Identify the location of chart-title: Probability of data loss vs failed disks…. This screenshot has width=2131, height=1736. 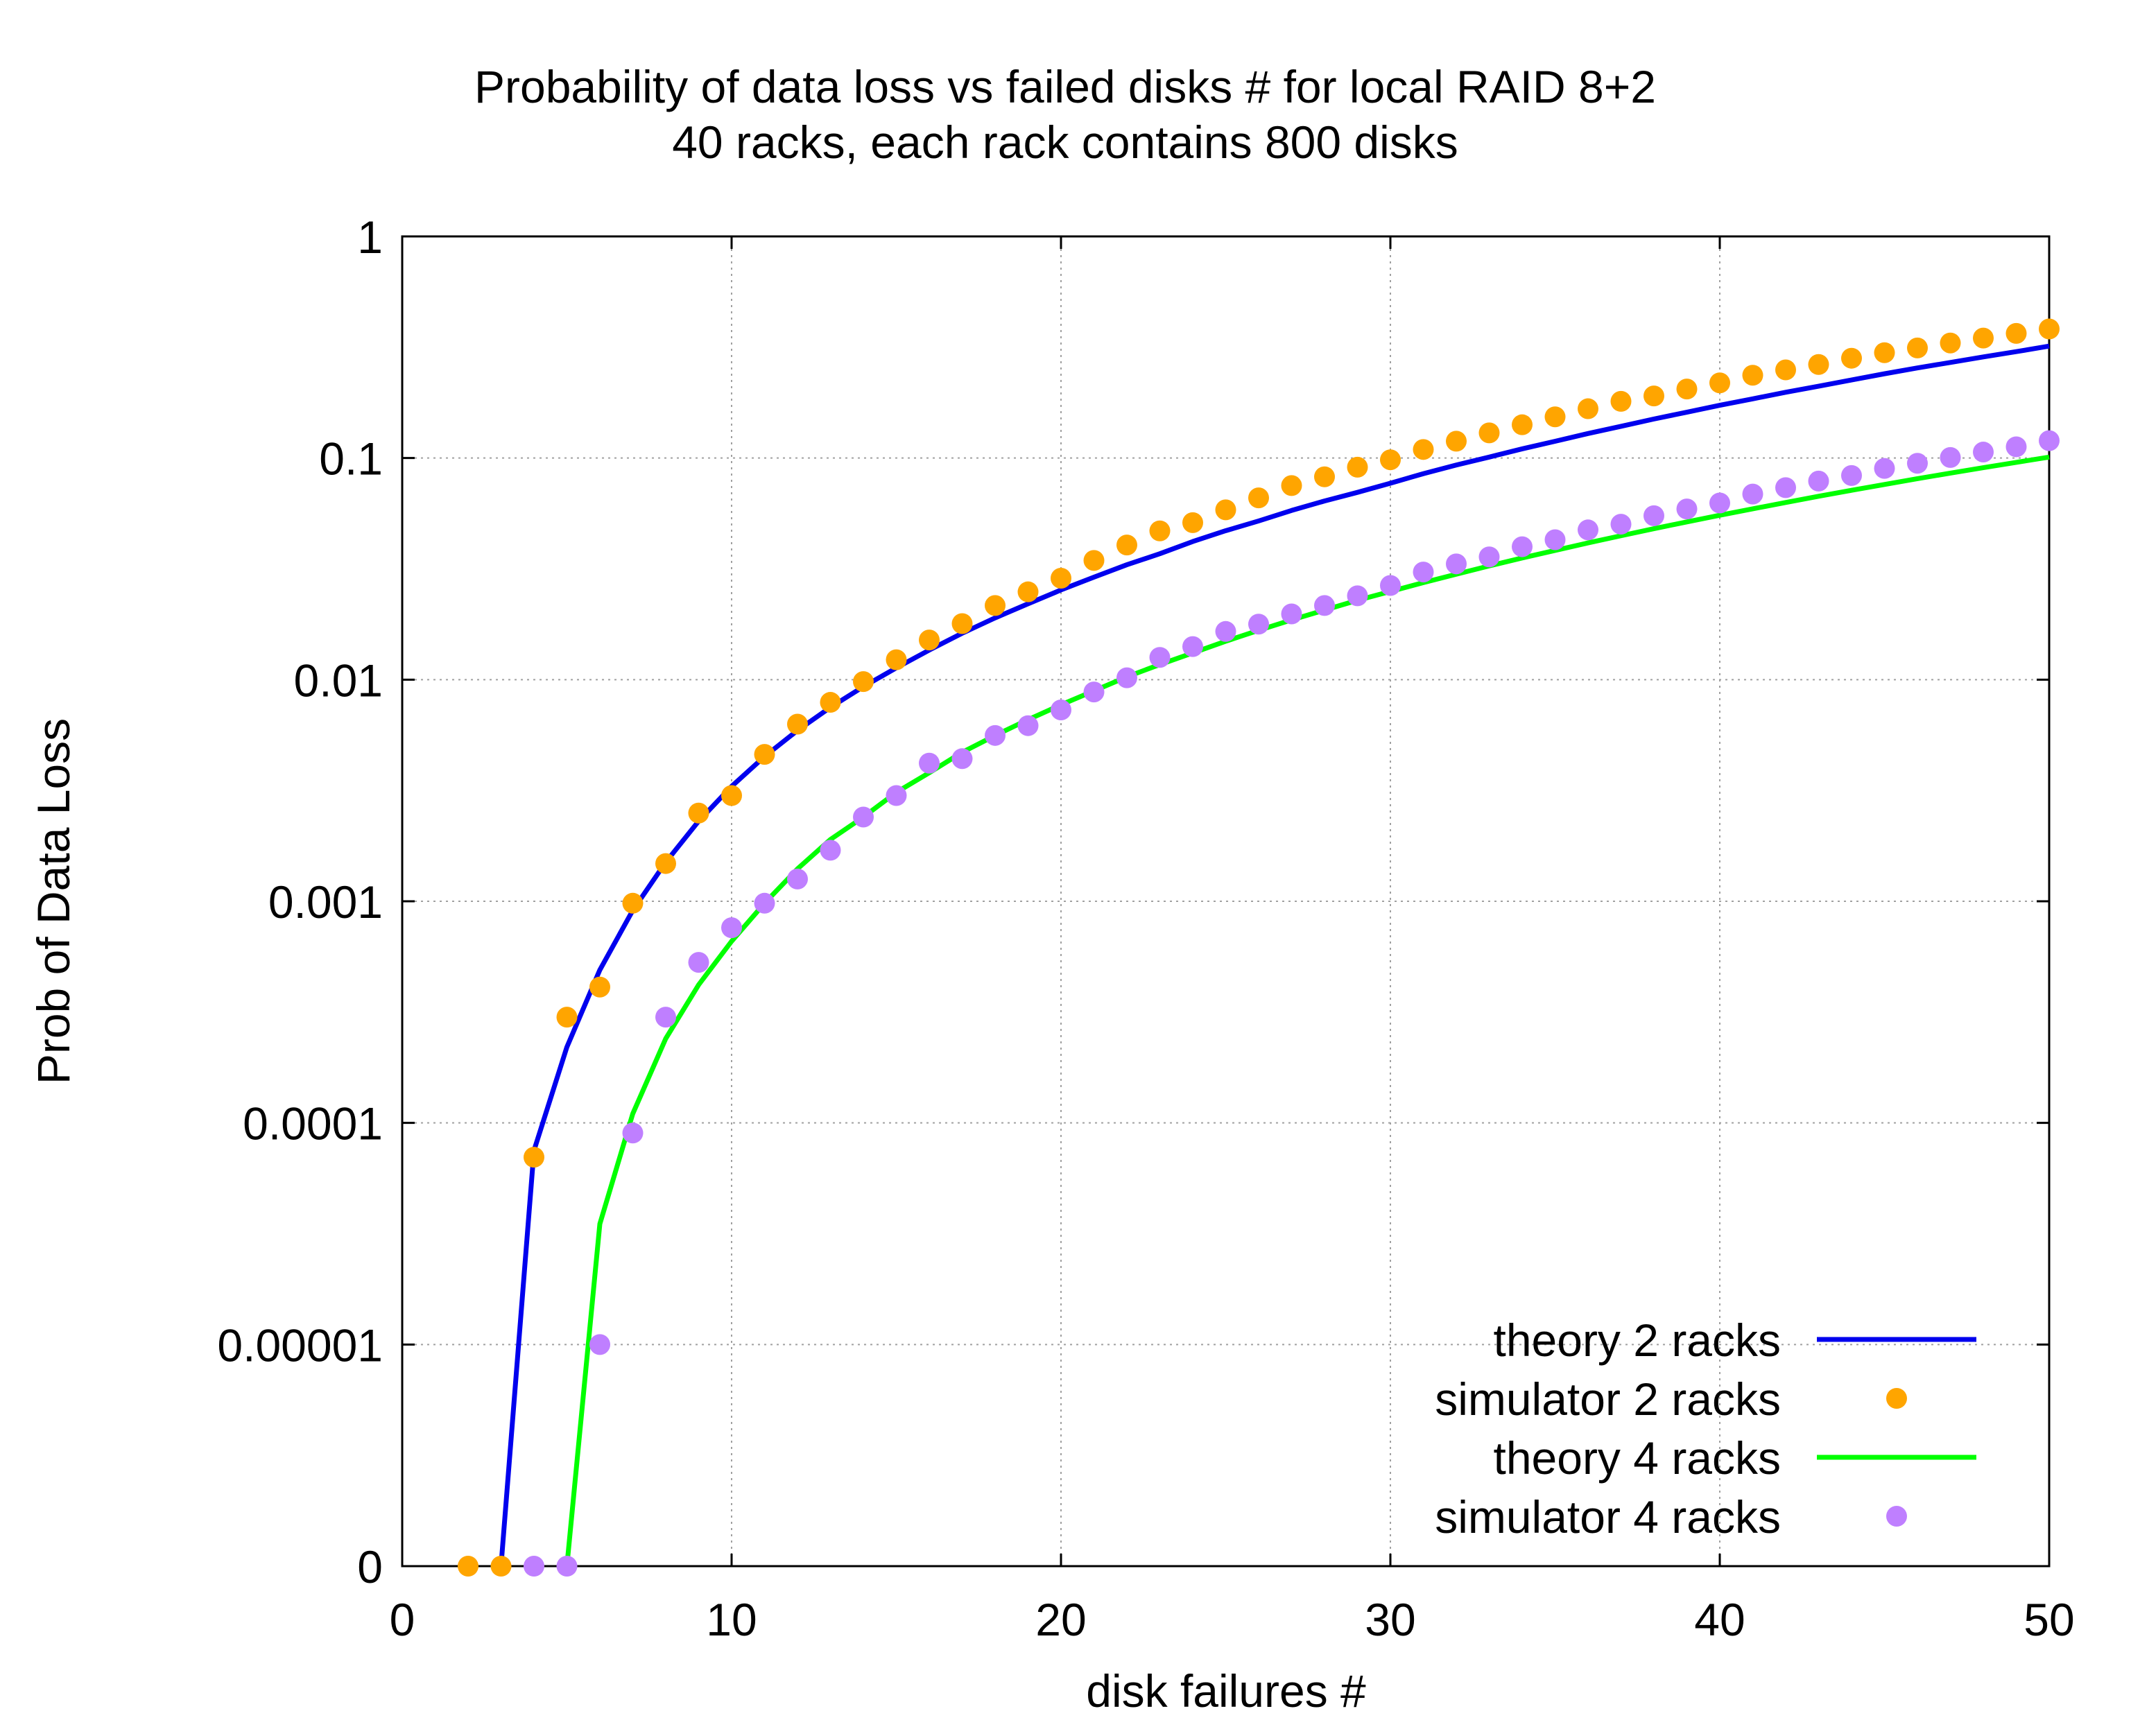
(1065, 86).